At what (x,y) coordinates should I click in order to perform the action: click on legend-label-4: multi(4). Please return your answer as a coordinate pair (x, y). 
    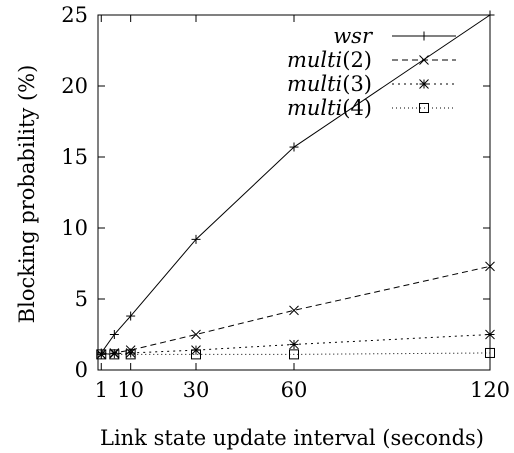
    Looking at the image, I should click on (329, 108).